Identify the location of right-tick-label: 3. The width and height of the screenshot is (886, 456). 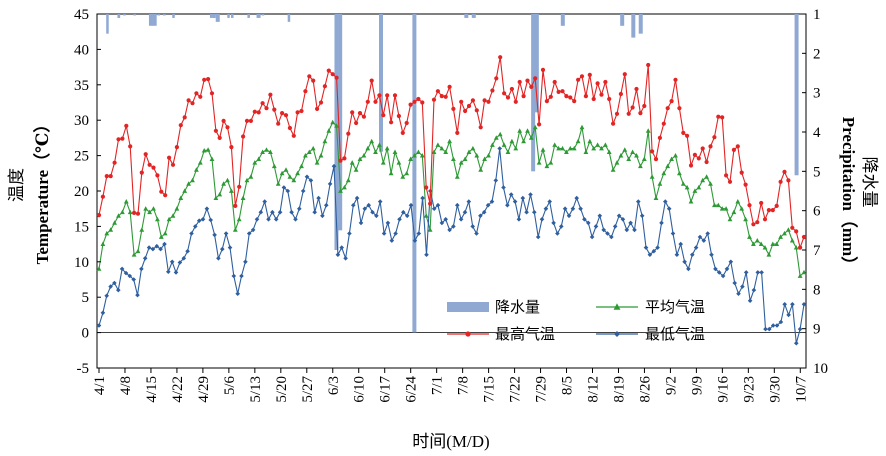
(817, 94).